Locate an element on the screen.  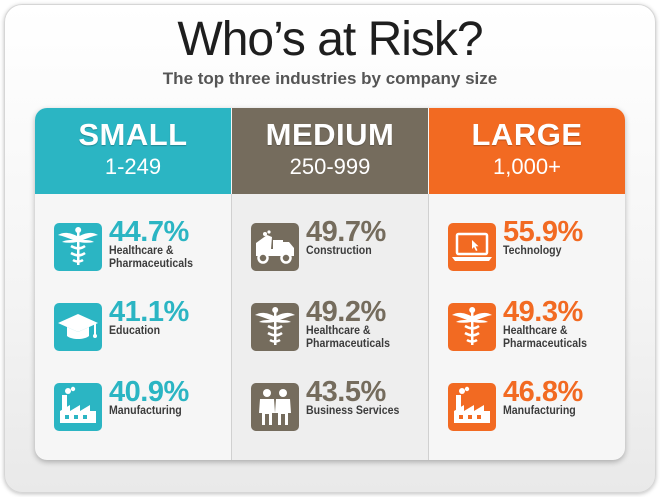
column-header-small: SMALL 1-249 is located at coordinates (133, 151).